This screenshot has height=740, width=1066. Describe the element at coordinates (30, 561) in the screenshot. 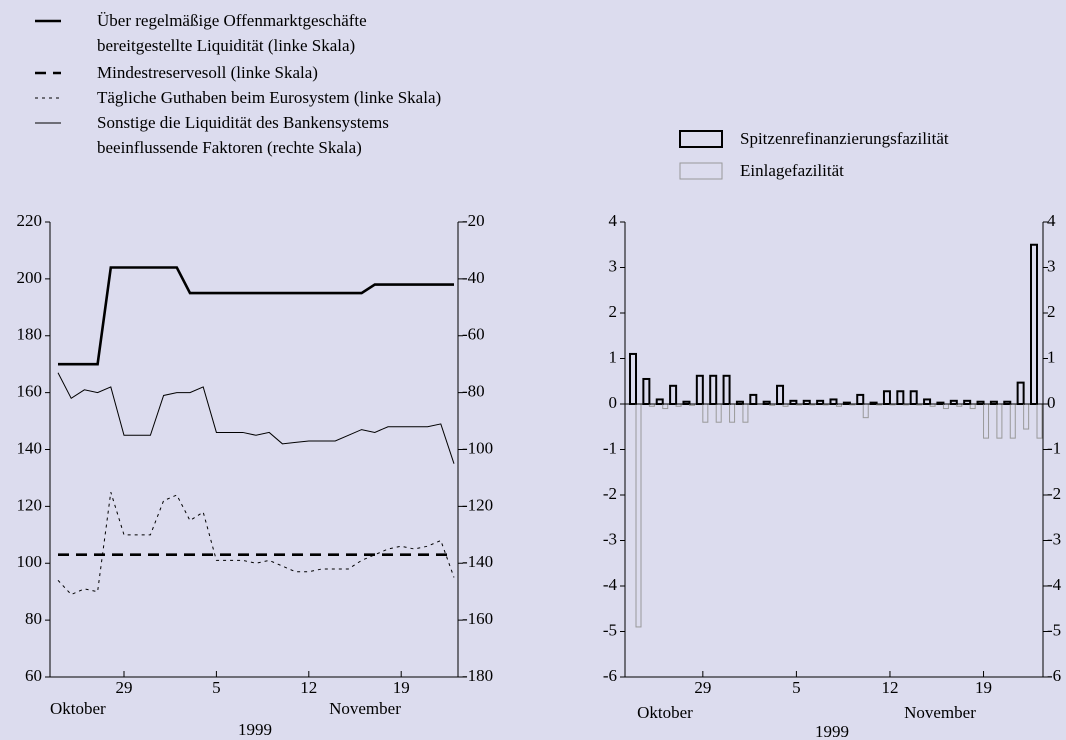

I see `y-tick-label: 100` at that location.